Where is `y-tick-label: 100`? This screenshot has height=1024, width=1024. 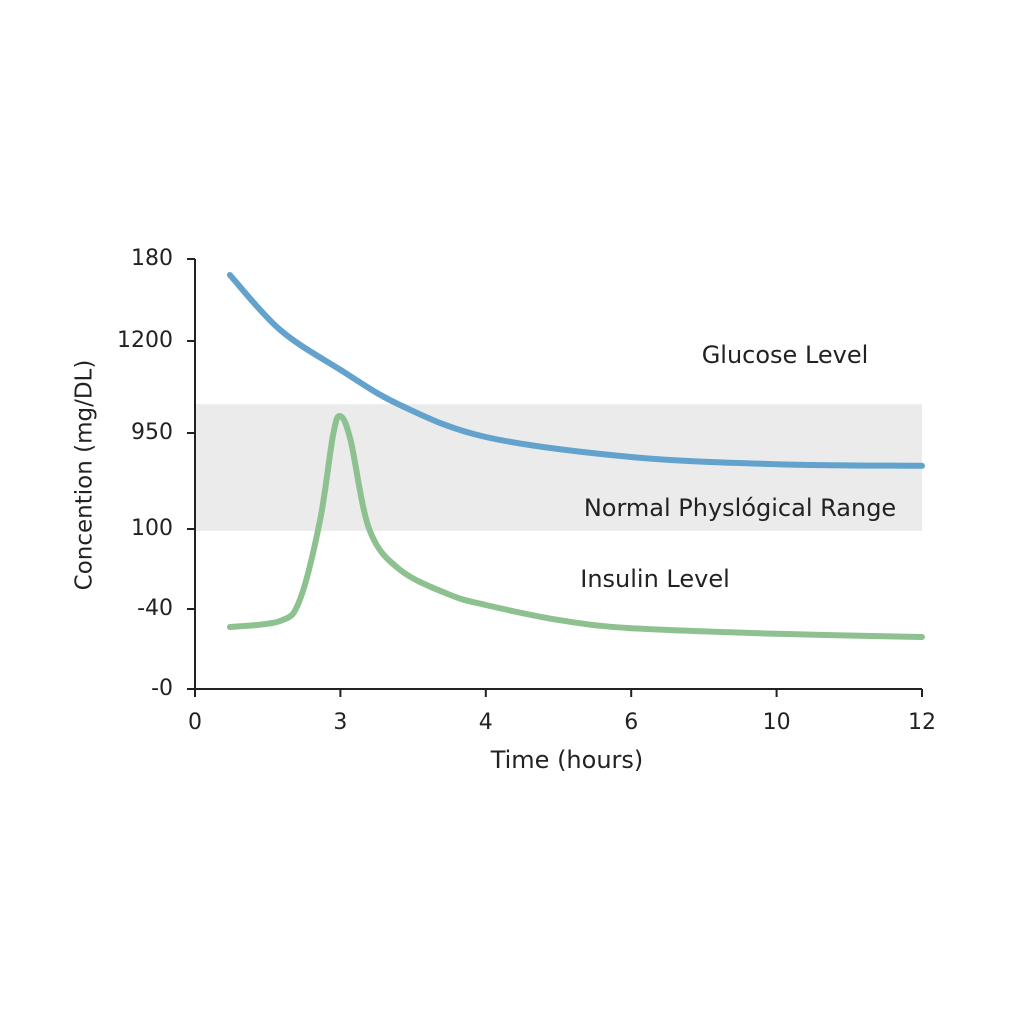 y-tick-label: 100 is located at coordinates (152, 528).